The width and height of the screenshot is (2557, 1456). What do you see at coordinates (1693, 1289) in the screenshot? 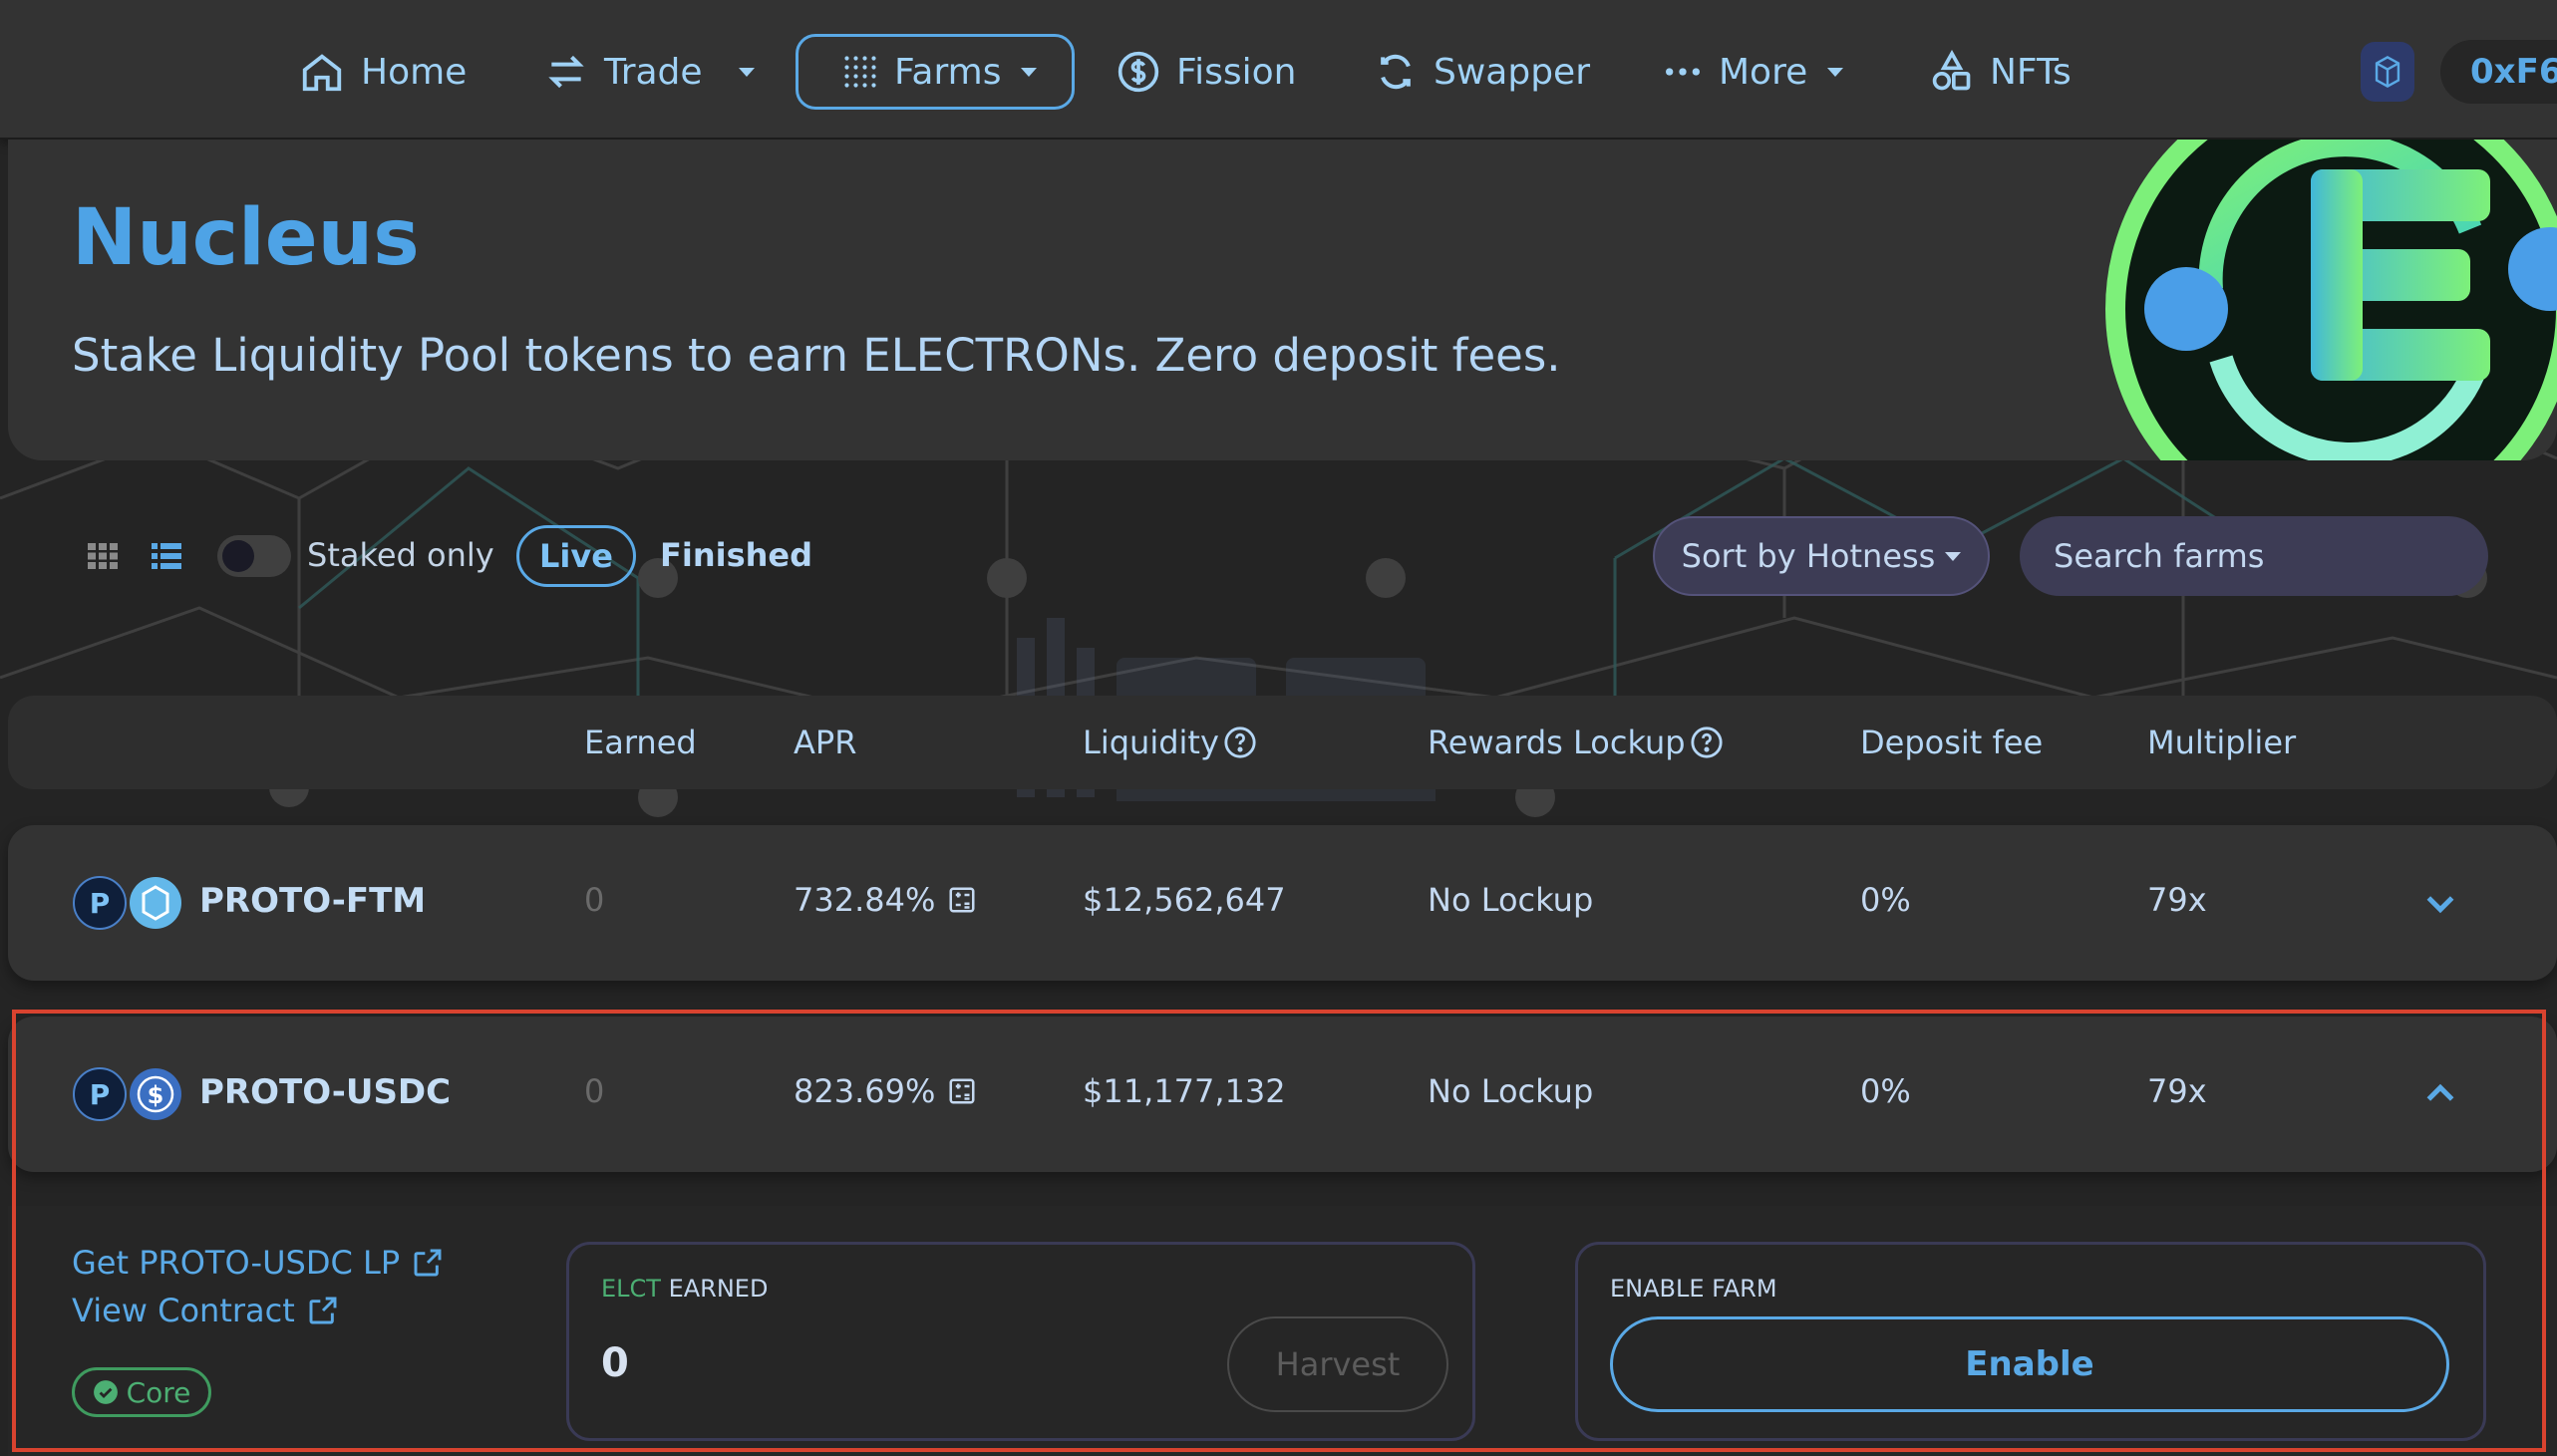
I see `enable-farm-label: ENABLE FARM` at bounding box center [1693, 1289].